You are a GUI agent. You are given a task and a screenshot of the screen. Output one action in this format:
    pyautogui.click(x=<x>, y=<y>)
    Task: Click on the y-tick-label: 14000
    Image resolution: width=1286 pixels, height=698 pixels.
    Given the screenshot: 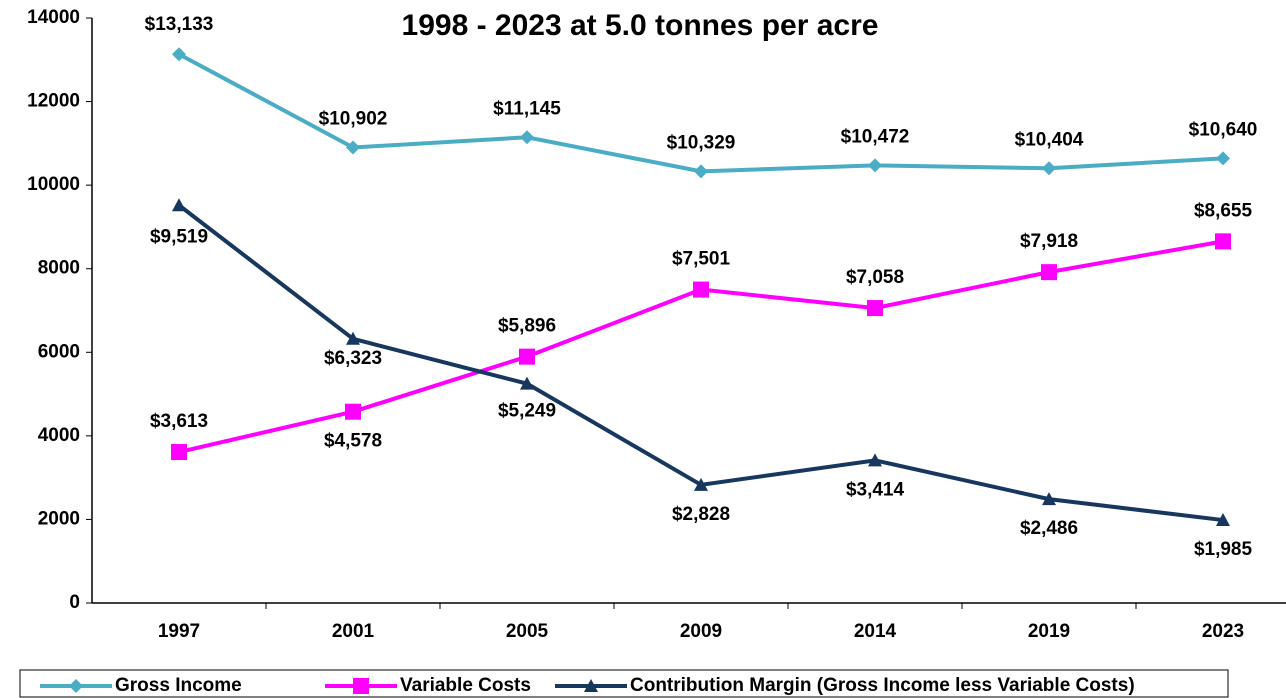 What is the action you would take?
    pyautogui.click(x=53, y=17)
    